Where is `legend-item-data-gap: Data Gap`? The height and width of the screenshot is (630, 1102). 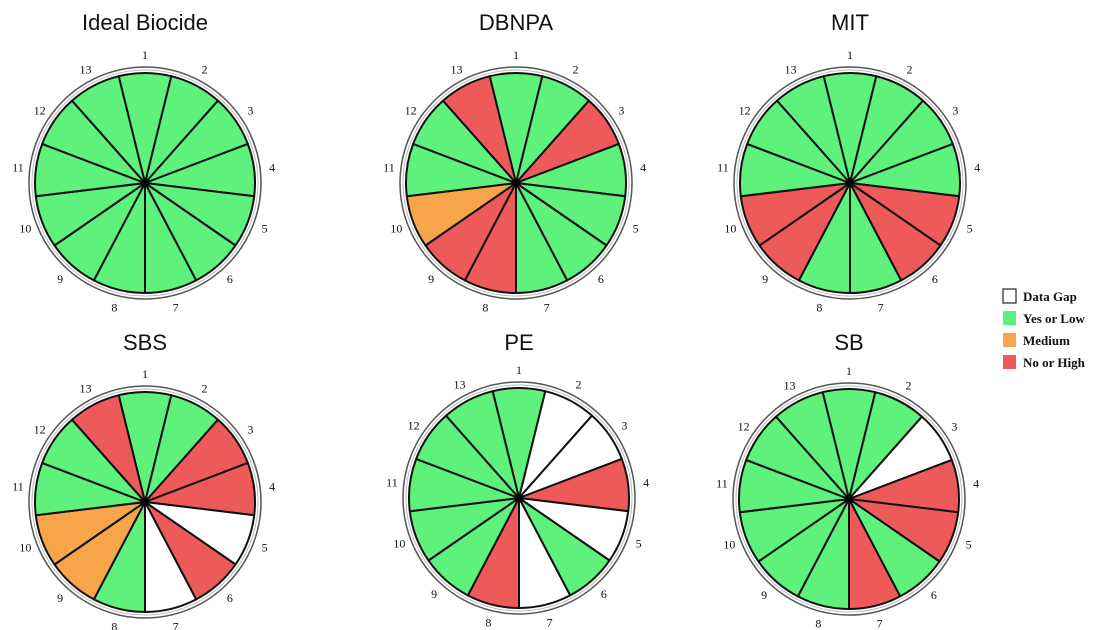 legend-item-data-gap: Data Gap is located at coordinates (1039, 296).